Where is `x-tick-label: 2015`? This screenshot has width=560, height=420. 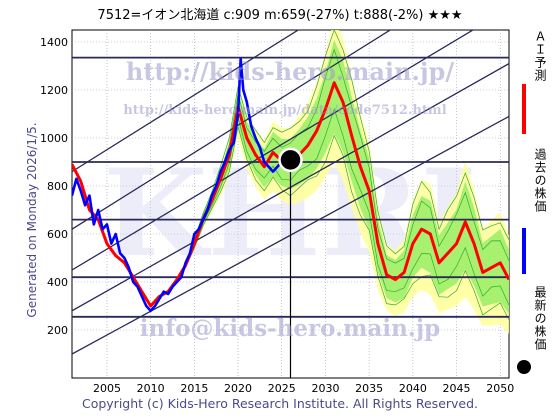
x-tick-label: 2015 is located at coordinates (194, 388).